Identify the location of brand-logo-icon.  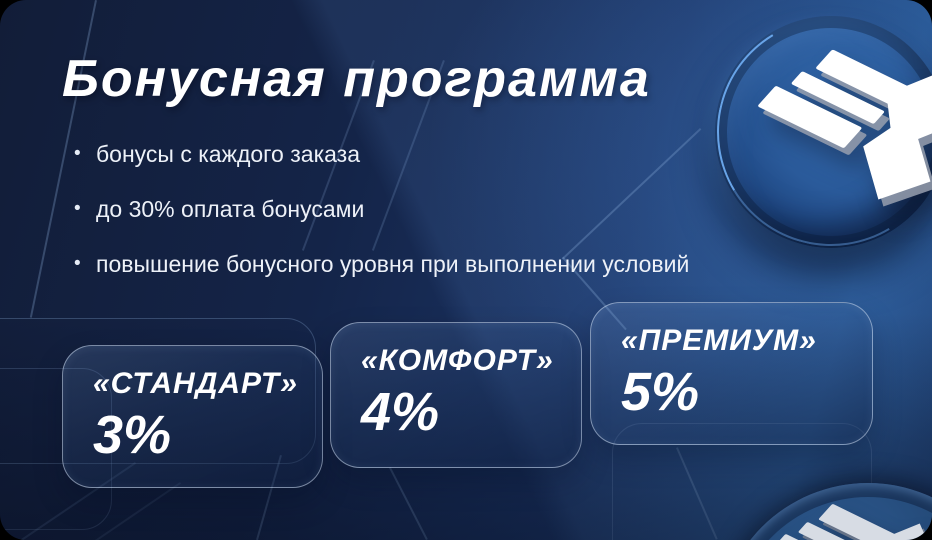
(845, 124).